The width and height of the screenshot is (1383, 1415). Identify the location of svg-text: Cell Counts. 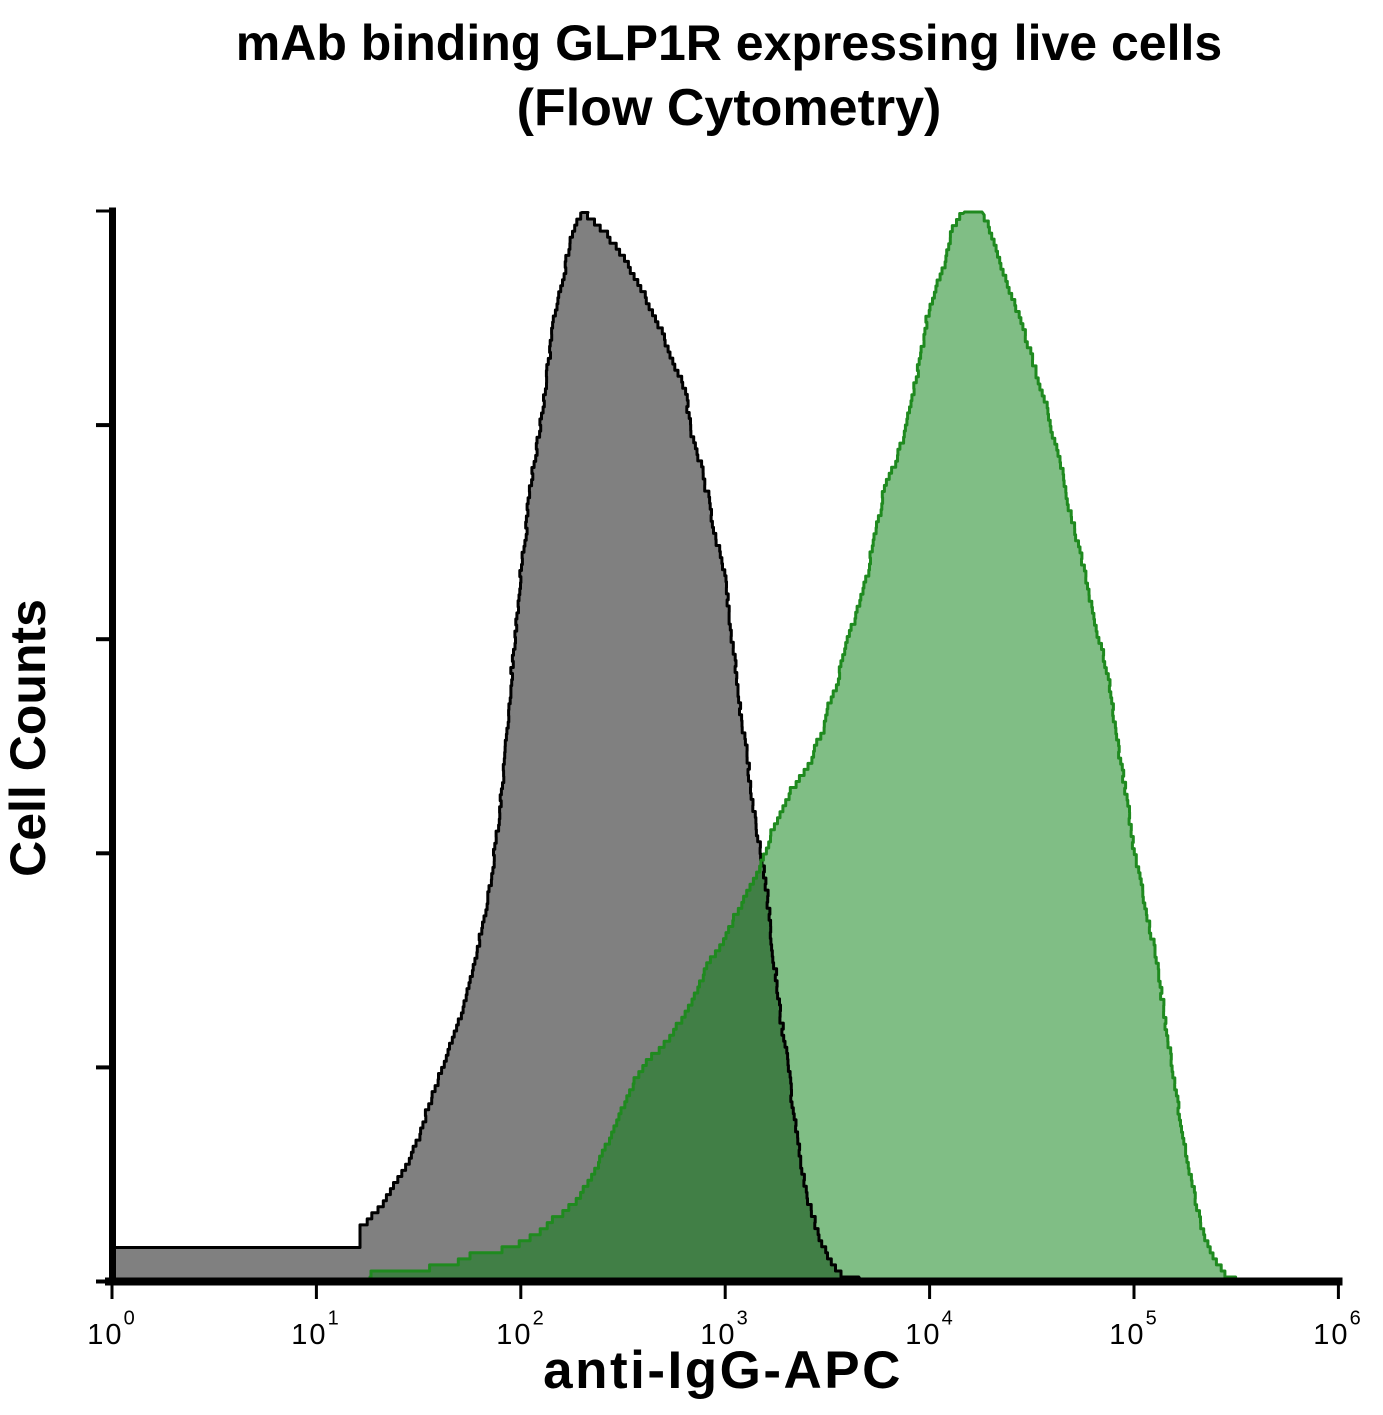
(28, 738).